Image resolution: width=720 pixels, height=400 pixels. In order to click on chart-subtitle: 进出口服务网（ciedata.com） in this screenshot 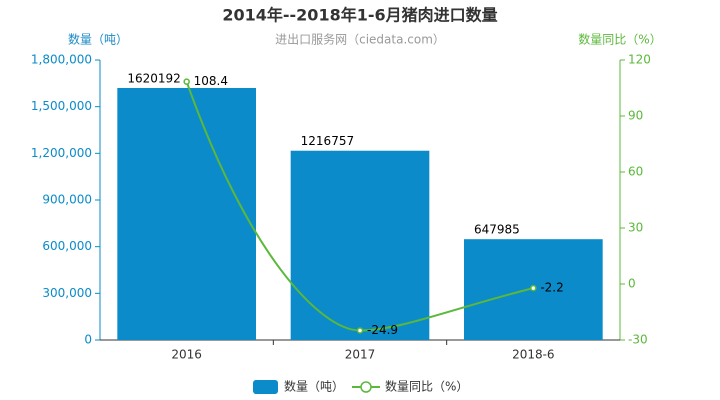, I will do `click(360, 39)`.